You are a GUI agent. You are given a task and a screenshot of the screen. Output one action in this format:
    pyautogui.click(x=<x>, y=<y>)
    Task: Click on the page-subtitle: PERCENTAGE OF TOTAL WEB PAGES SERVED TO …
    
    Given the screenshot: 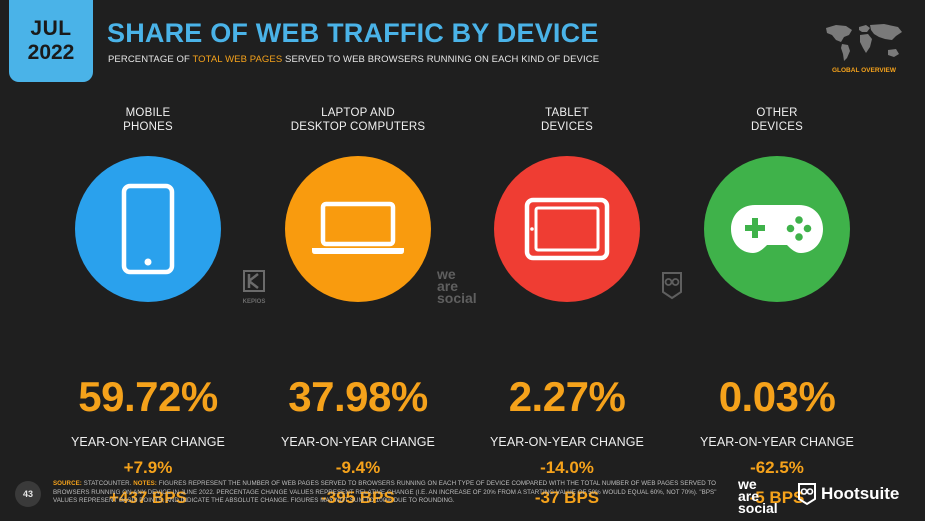 What is the action you would take?
    pyautogui.click(x=353, y=59)
    